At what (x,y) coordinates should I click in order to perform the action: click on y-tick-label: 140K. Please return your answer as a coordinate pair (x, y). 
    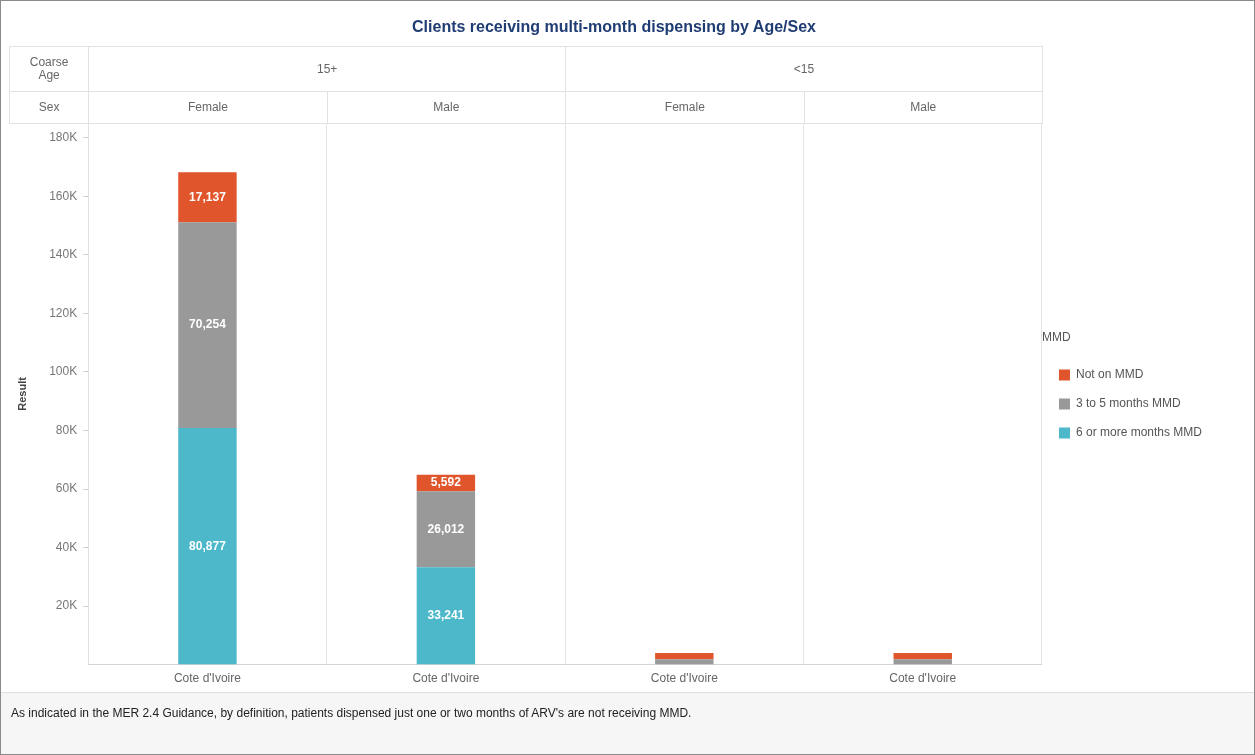
    Looking at the image, I should click on (63, 254).